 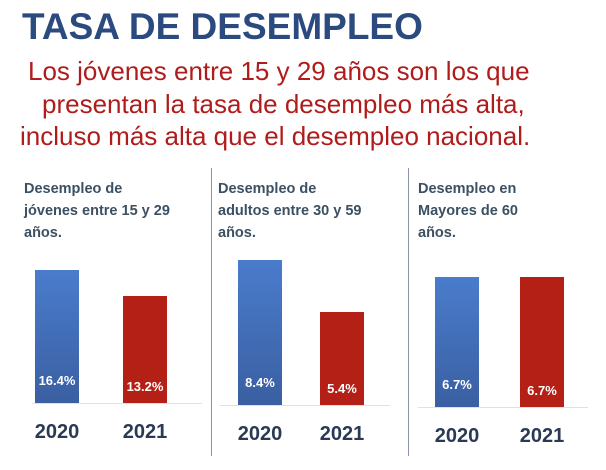 I want to click on bar-value-label: 5.4%, so click(x=342, y=388).